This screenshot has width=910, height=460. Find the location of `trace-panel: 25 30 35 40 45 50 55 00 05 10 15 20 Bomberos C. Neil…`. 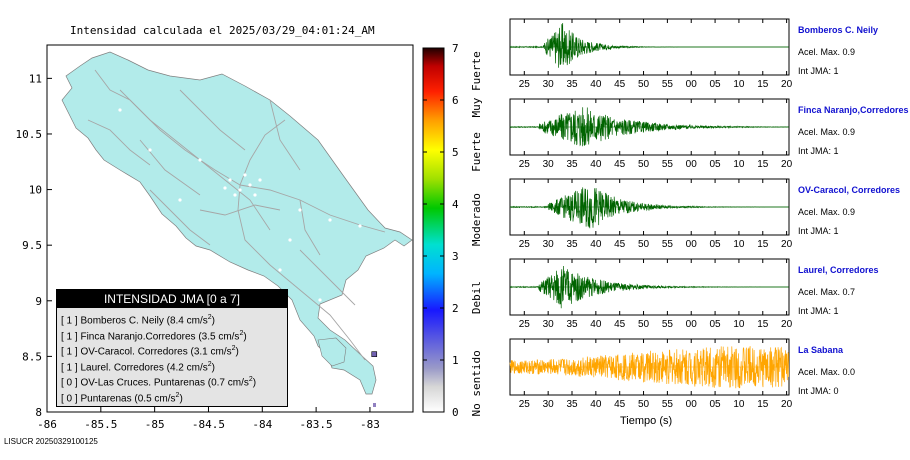

trace-panel: 25 30 35 40 45 50 55 00 05 10 15 20 Bomberos C. Neil… is located at coordinates (693, 54).